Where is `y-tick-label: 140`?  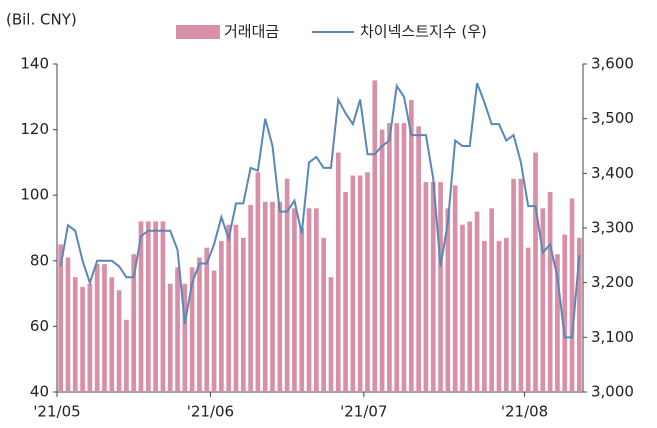
y-tick-label: 140 is located at coordinates (34, 64).